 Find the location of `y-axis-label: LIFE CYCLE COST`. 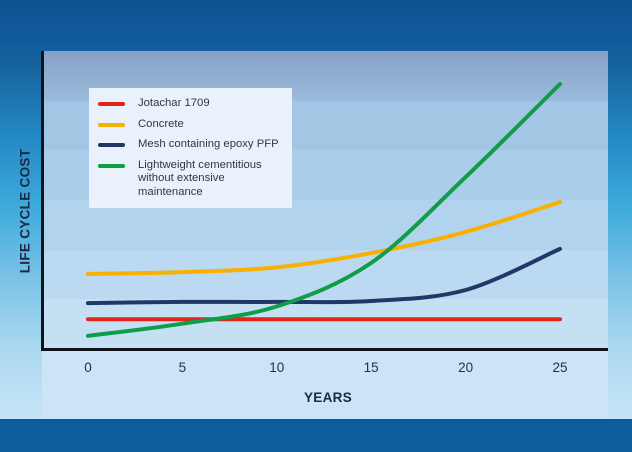

y-axis-label: LIFE CYCLE COST is located at coordinates (25, 211).